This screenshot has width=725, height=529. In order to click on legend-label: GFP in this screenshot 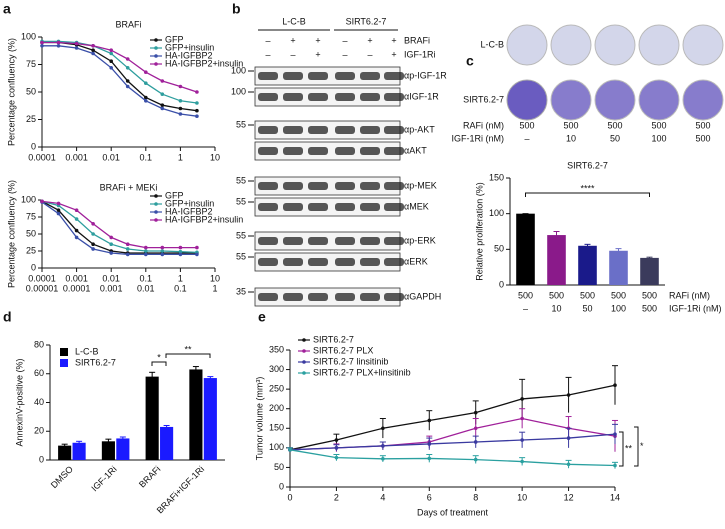, I will do `click(174, 195)`.